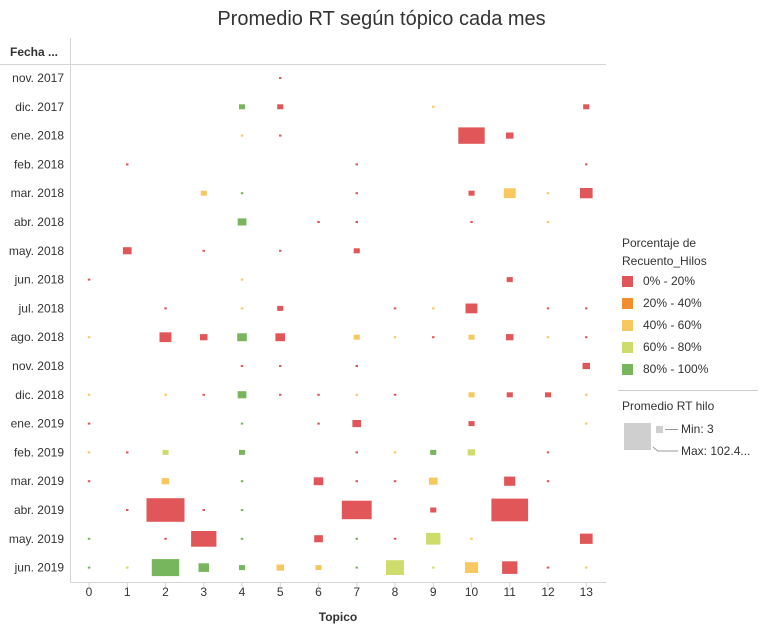  What do you see at coordinates (38, 337) in the screenshot?
I see `row-label: ago. 2018` at bounding box center [38, 337].